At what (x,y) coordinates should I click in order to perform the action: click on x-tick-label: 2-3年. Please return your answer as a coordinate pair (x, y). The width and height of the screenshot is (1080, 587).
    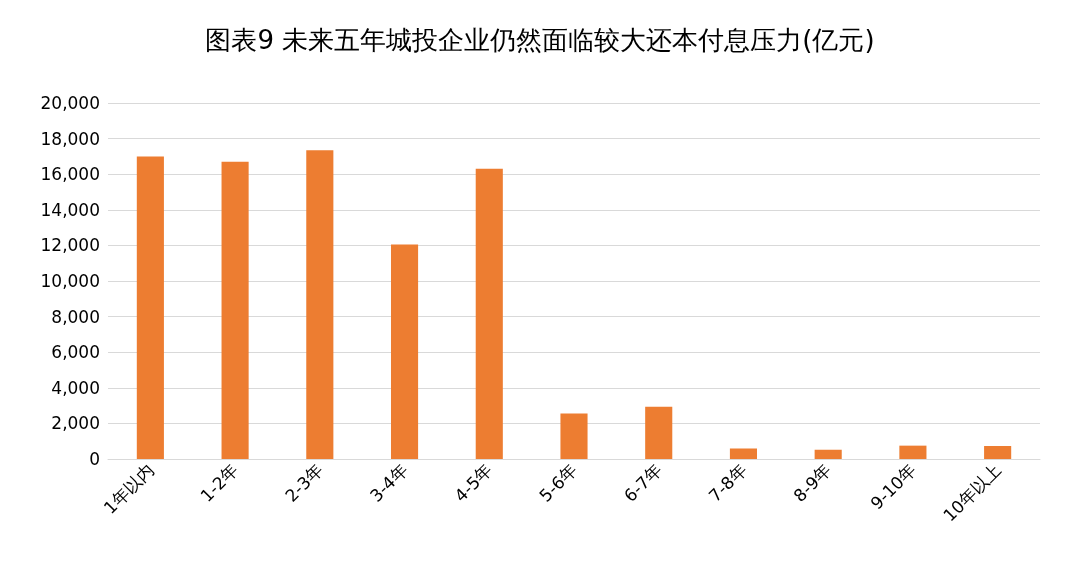
    Looking at the image, I should click on (304, 482).